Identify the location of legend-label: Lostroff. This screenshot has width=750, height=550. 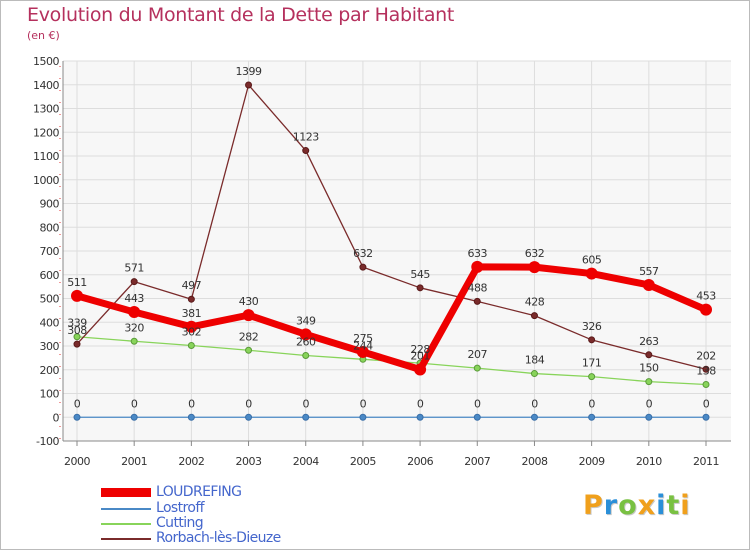
(180, 508).